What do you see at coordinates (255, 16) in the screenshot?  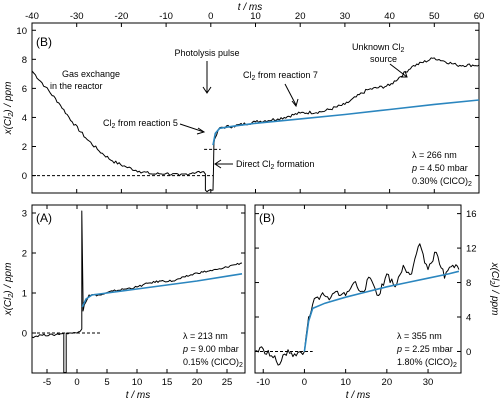 I see `top-x-tick-label: 10` at bounding box center [255, 16].